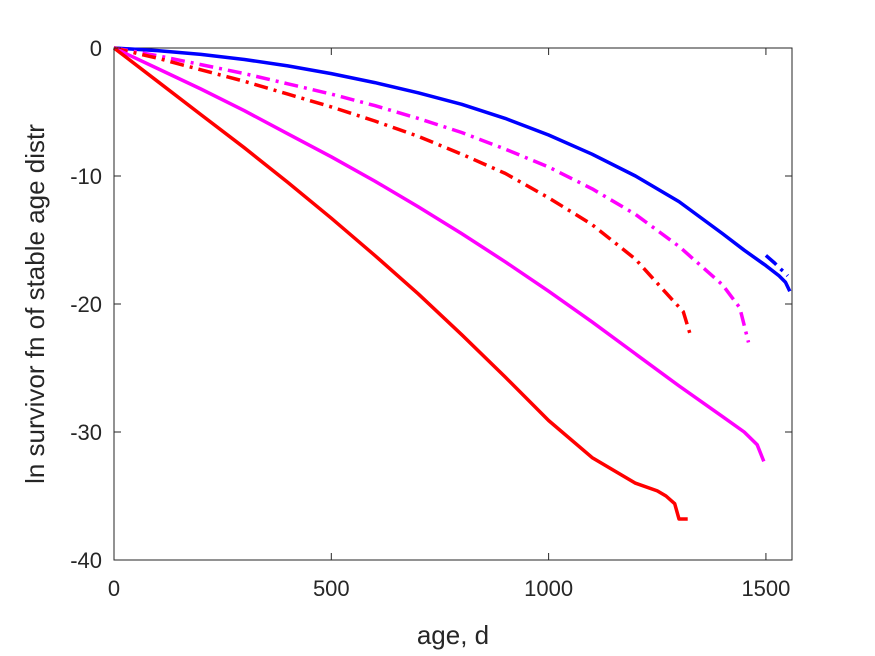 Image resolution: width=875 pixels, height=656 pixels. I want to click on y-tick-label: -10, so click(86, 176).